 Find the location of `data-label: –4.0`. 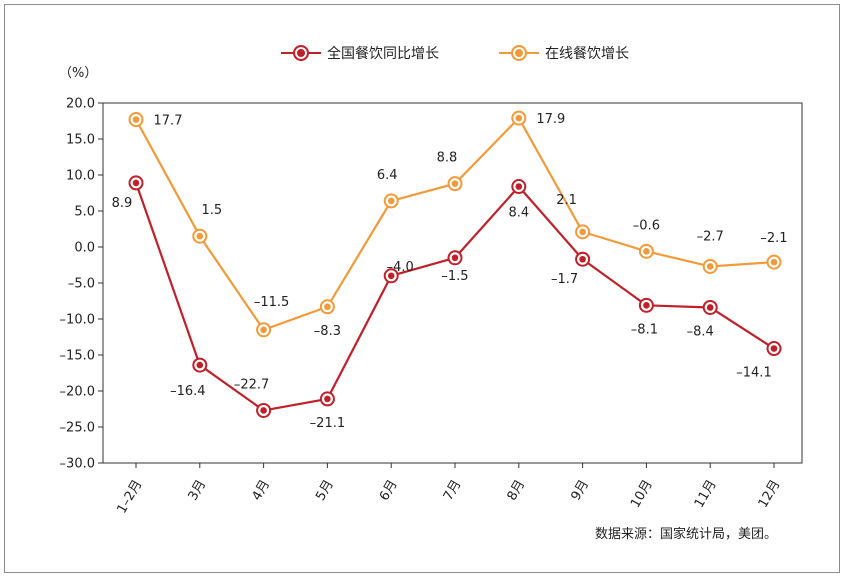

data-label: –4.0 is located at coordinates (400, 267).